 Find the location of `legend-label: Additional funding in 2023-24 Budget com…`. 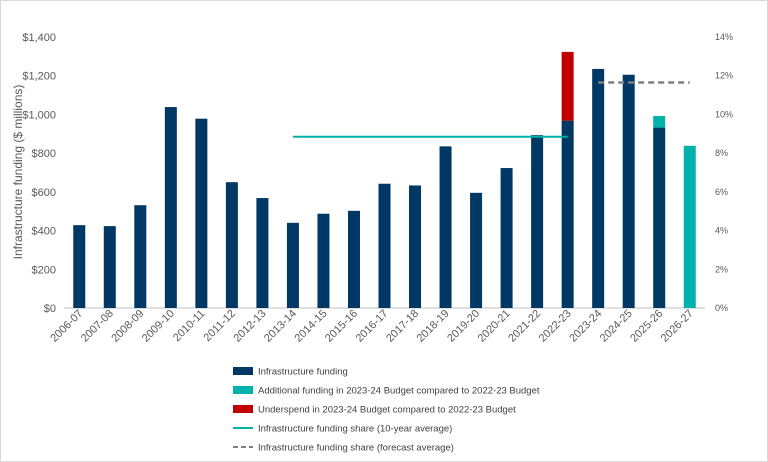

legend-label: Additional funding in 2023-24 Budget com… is located at coordinates (399, 391).